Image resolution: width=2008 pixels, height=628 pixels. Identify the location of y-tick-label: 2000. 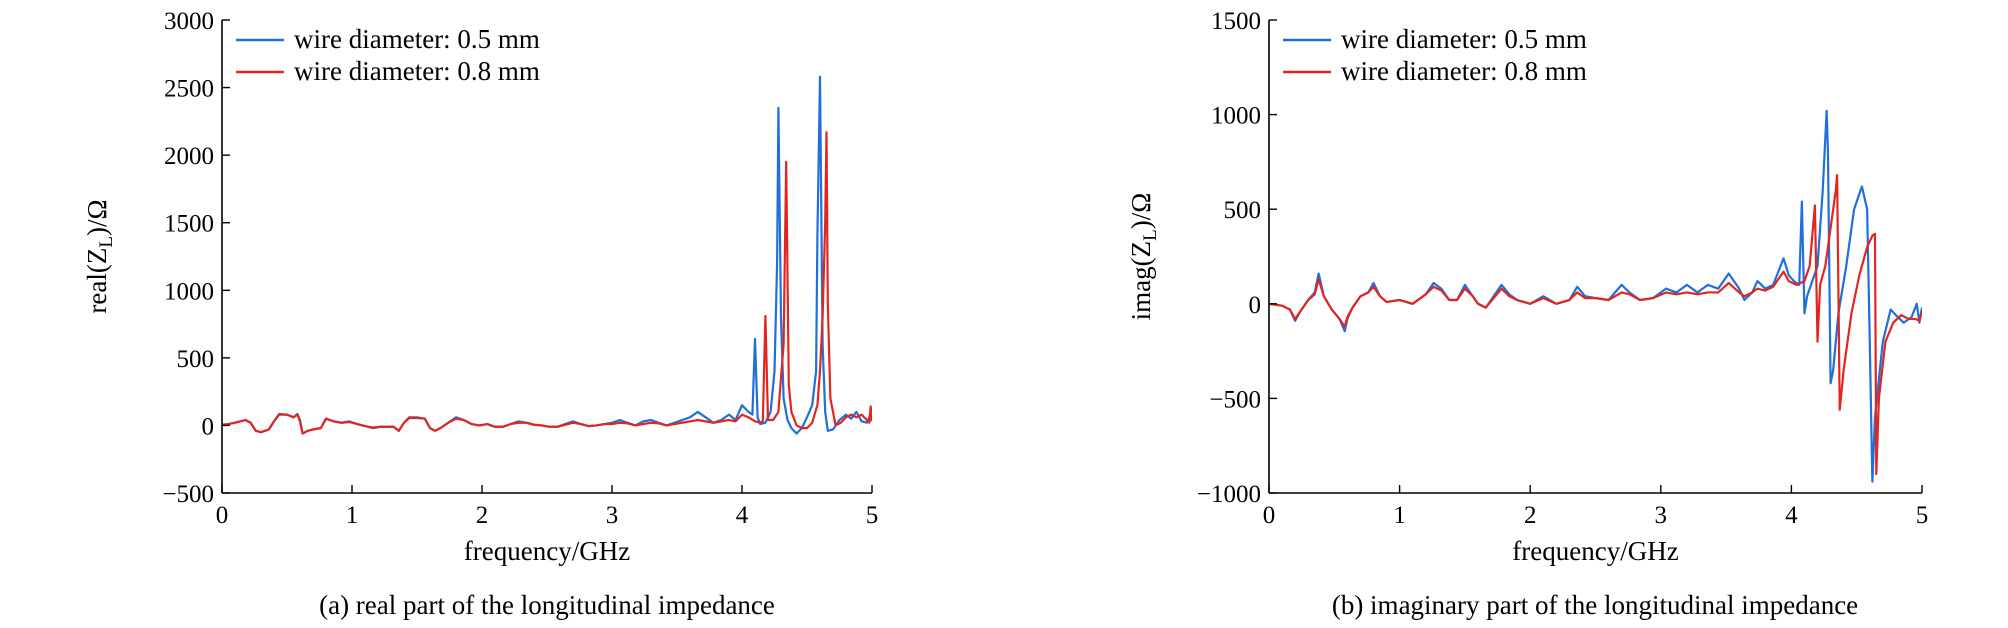
(189, 156).